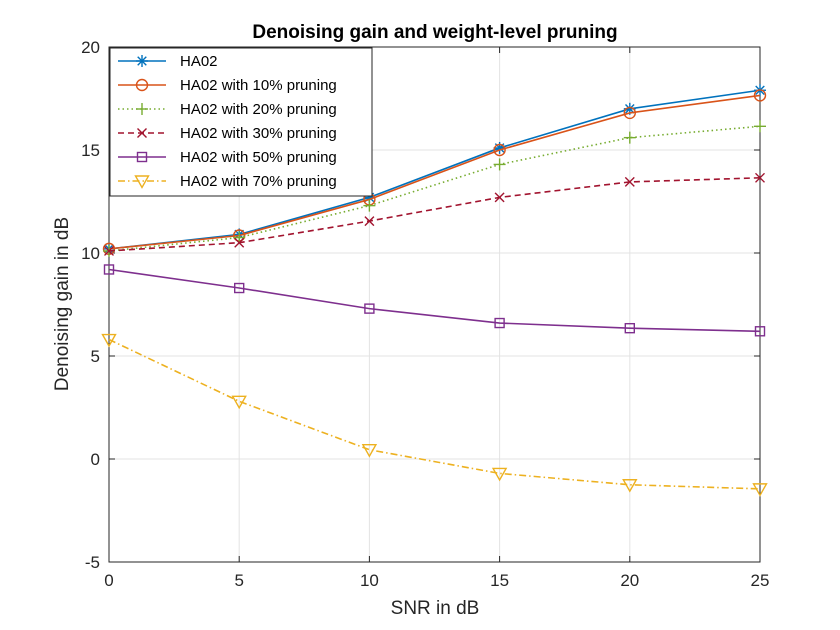 This screenshot has height=630, width=840. What do you see at coordinates (62, 304) in the screenshot?
I see `y-axis-label: Denoising gain in dB` at bounding box center [62, 304].